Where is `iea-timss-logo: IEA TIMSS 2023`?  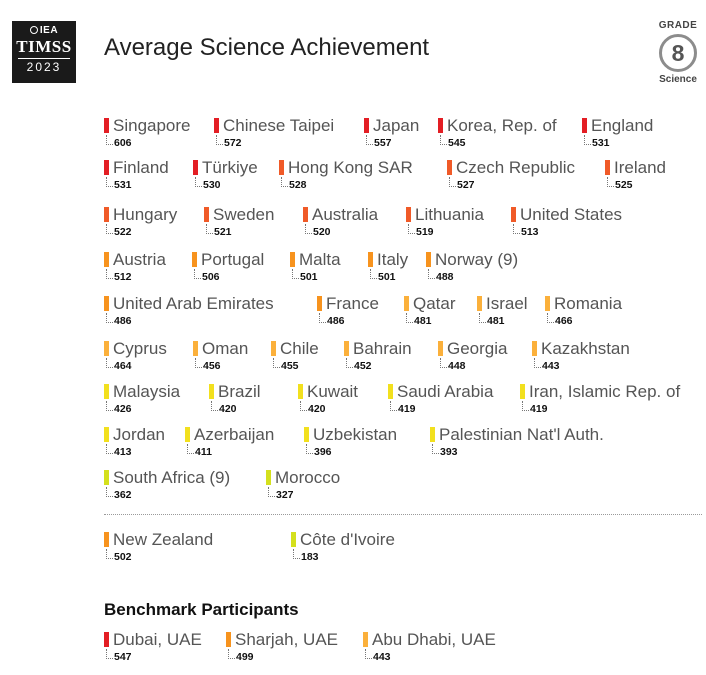 iea-timss-logo: IEA TIMSS 2023 is located at coordinates (44, 52).